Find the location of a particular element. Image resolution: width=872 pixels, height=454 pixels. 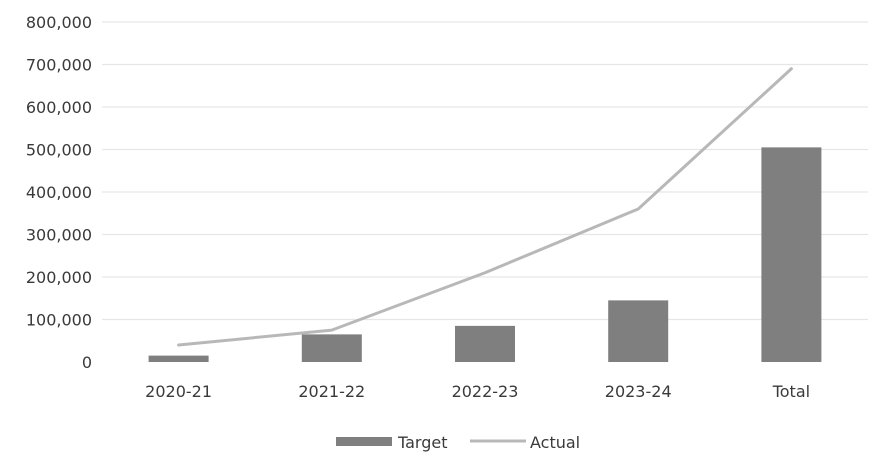

x-tick-label: 2022-23 is located at coordinates (485, 391).